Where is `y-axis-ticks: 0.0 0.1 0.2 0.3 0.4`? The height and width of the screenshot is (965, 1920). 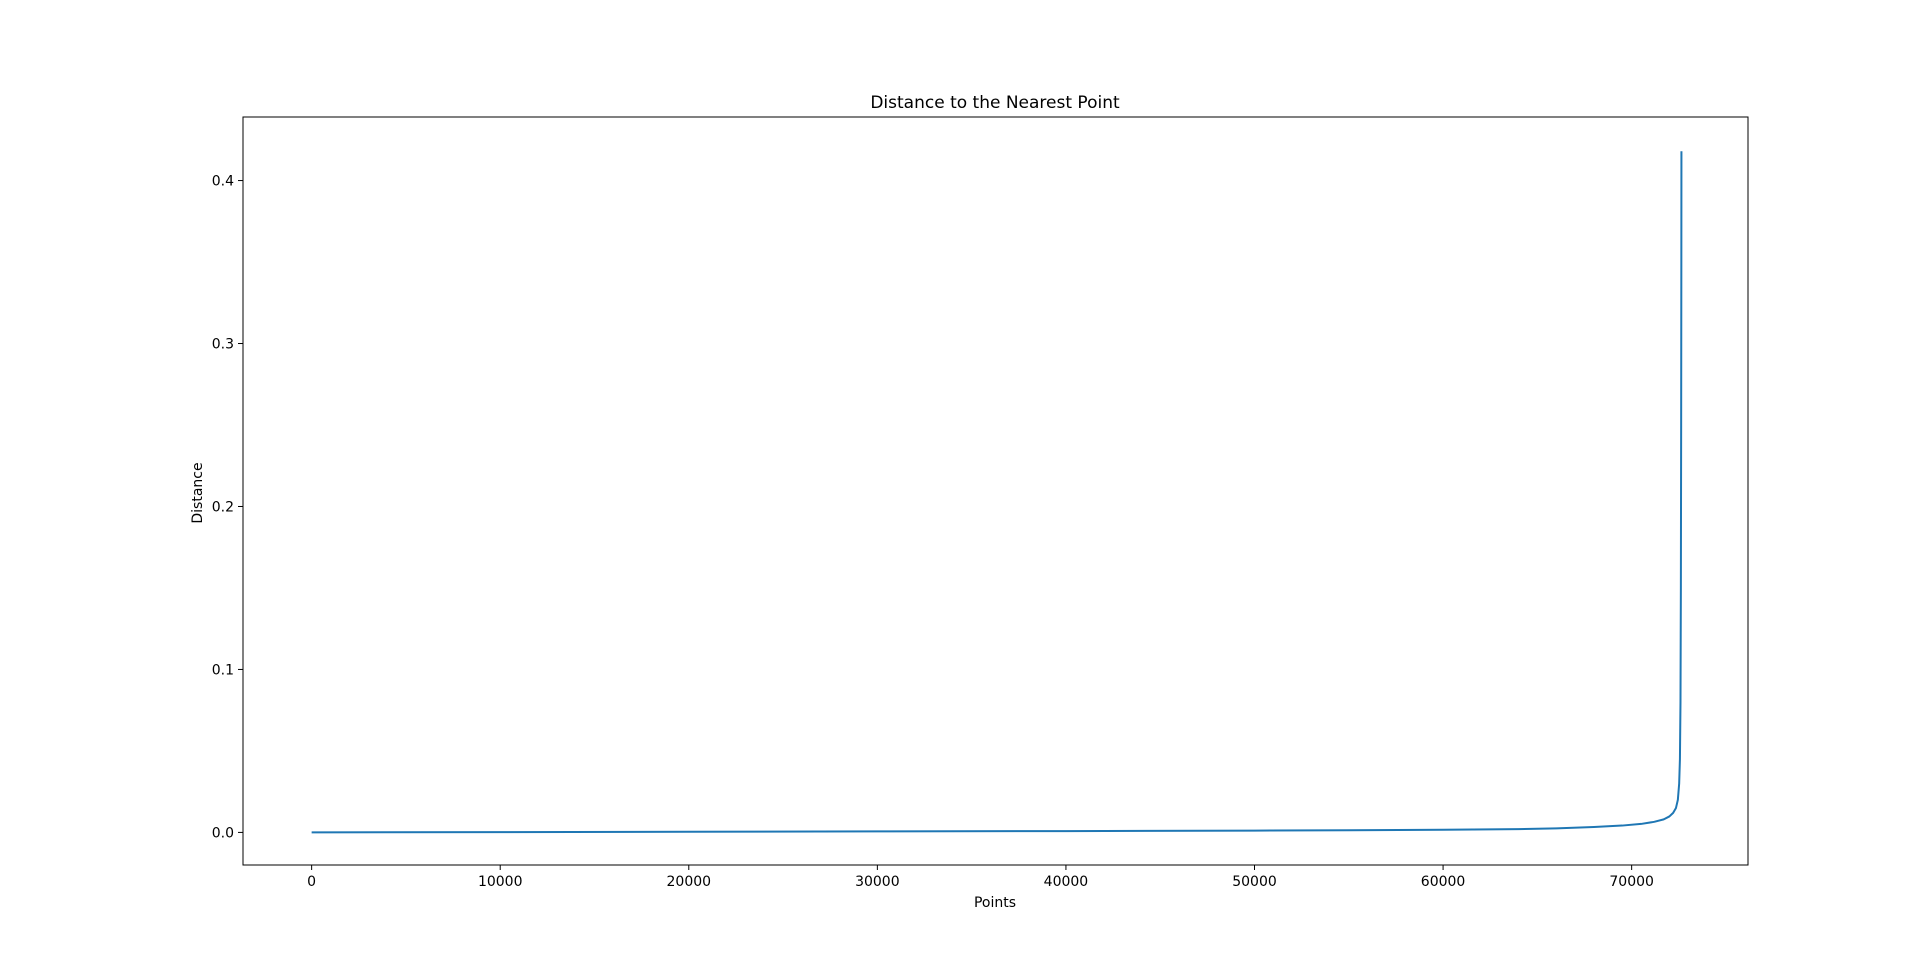 y-axis-ticks: 0.0 0.1 0.2 0.3 0.4 is located at coordinates (227, 507).